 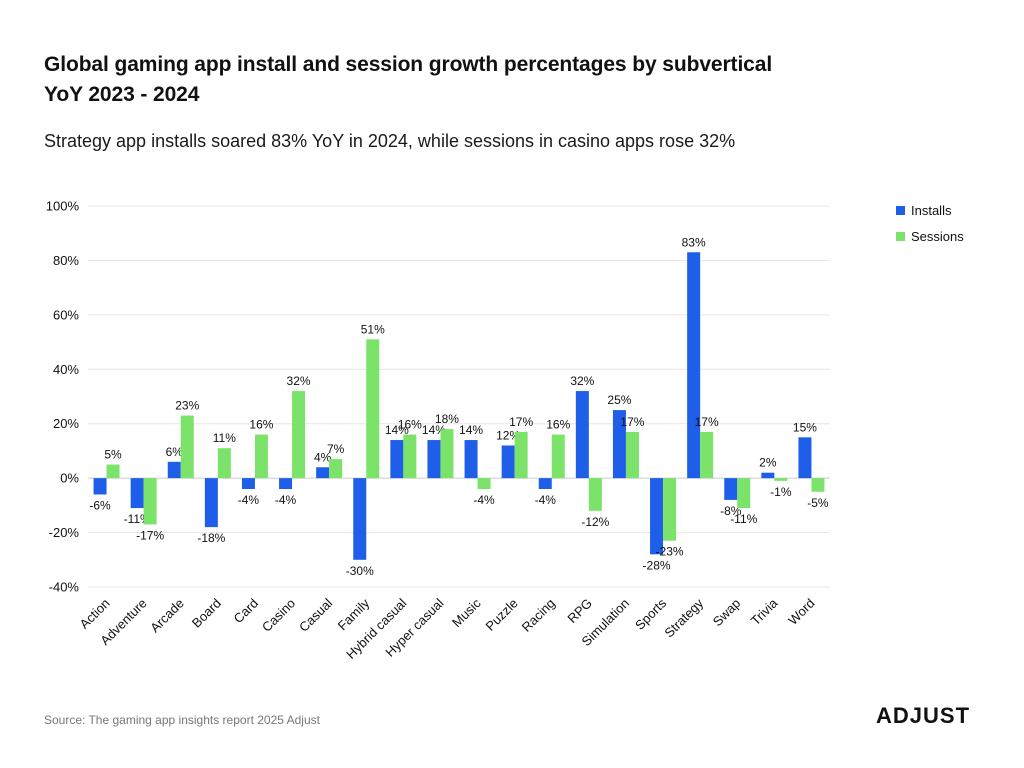 What do you see at coordinates (801, 612) in the screenshot?
I see `x-tick-label: Word` at bounding box center [801, 612].